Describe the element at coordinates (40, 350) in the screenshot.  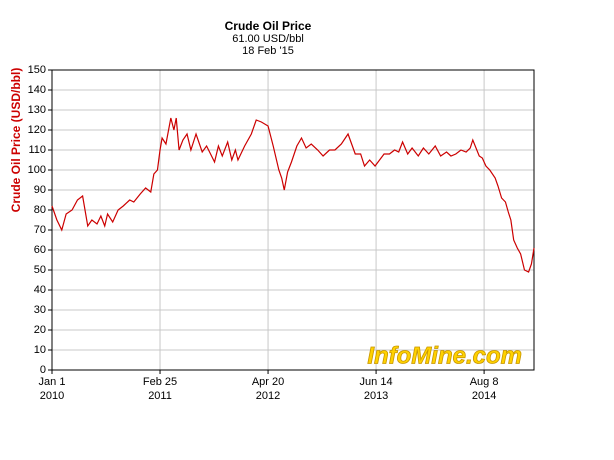
I see `y-tick-label: 10` at that location.